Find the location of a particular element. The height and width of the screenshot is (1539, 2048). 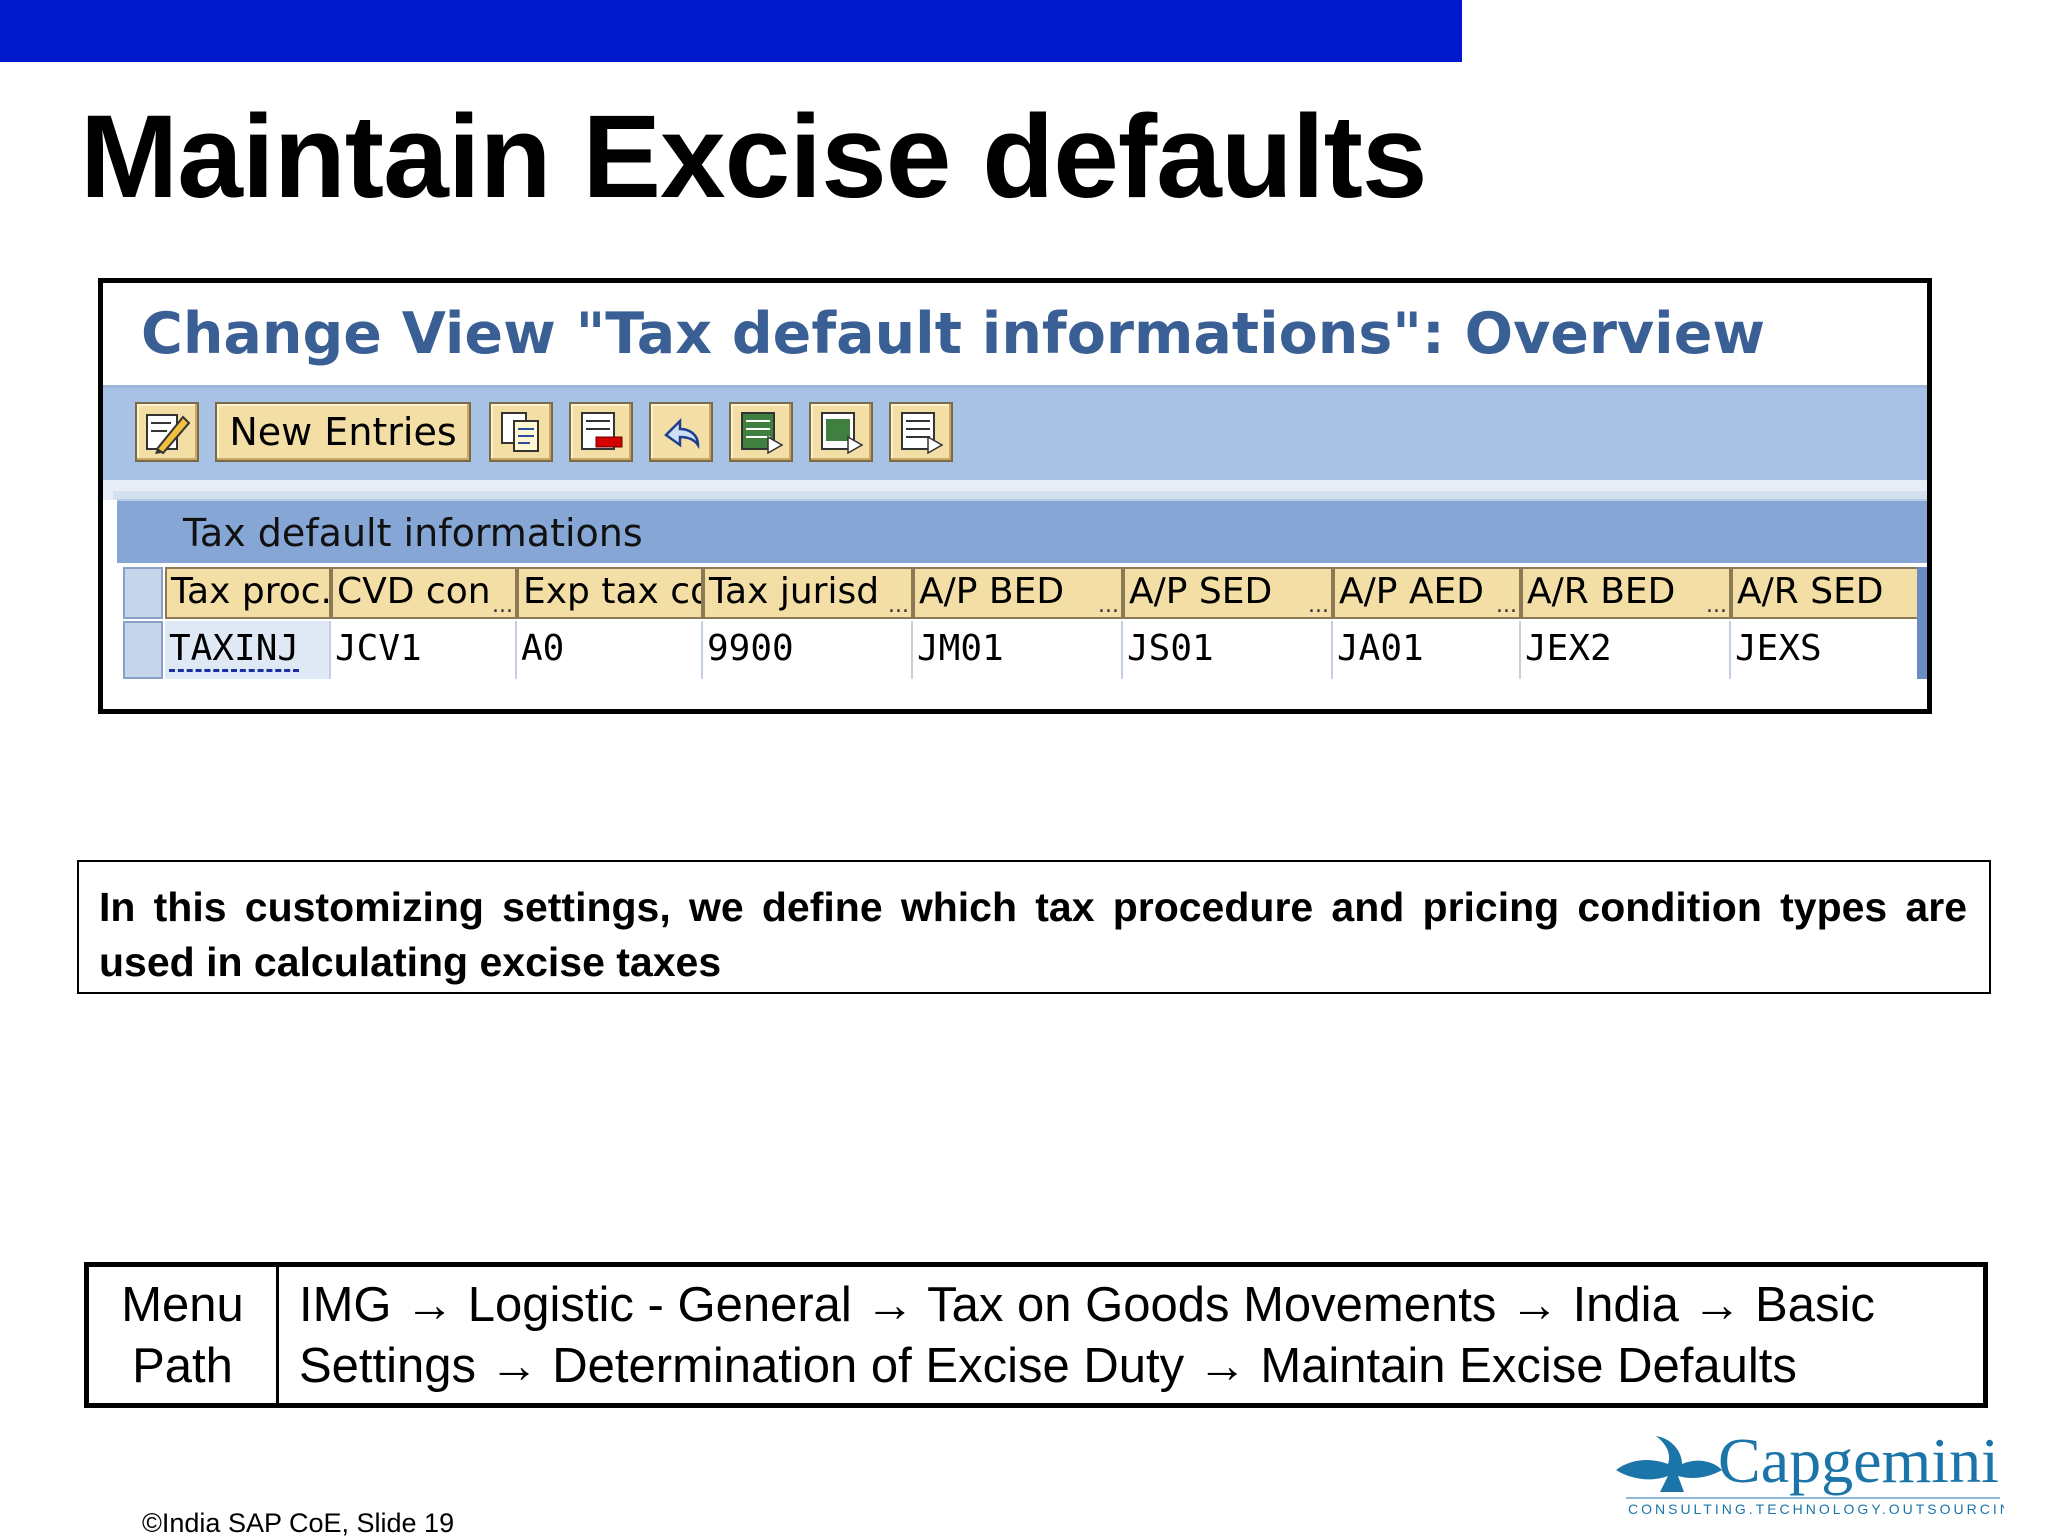

new-entries-button: New Entries is located at coordinates (343, 432).